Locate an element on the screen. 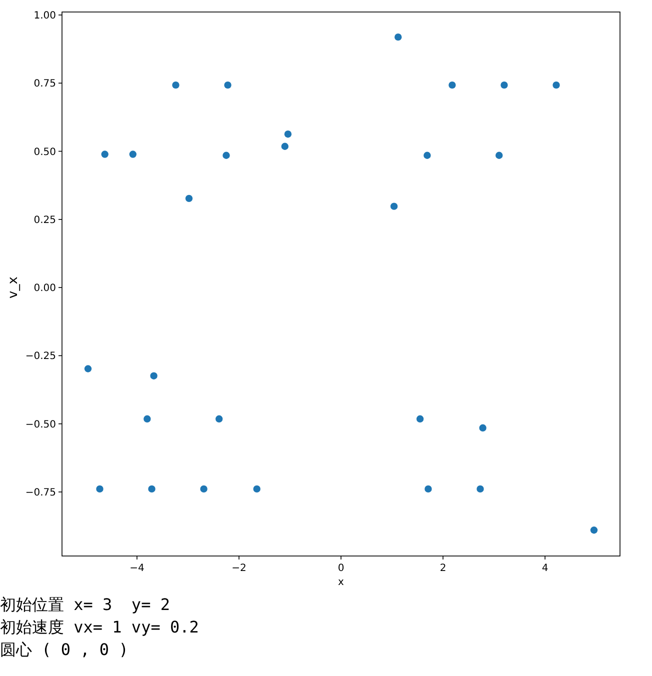 The image size is (652, 676). y-tick-label: 0.50 is located at coordinates (45, 152).